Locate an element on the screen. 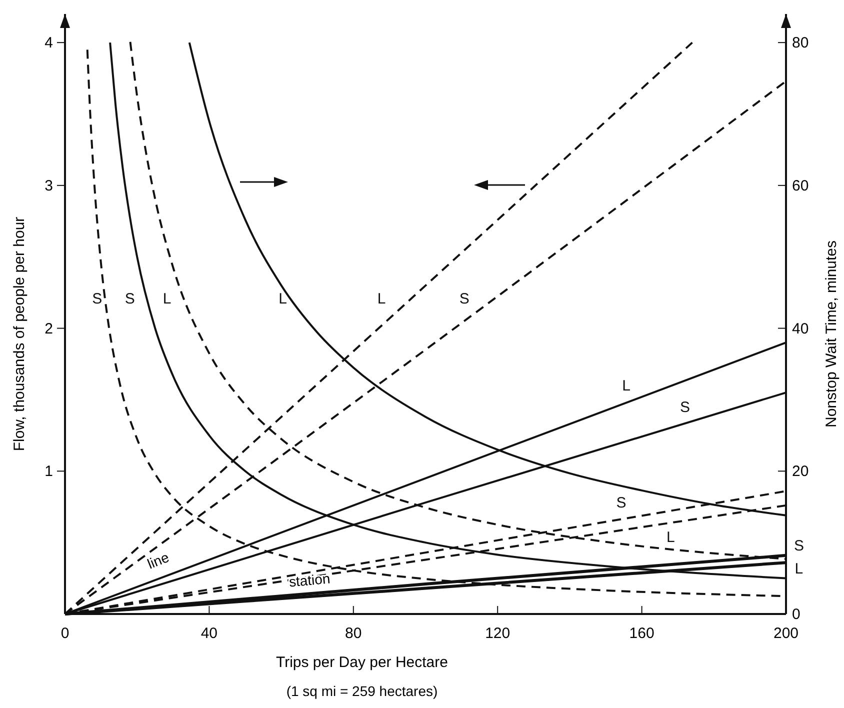 Image resolution: width=844 pixels, height=708 pixels. annotation: station is located at coordinates (309, 580).